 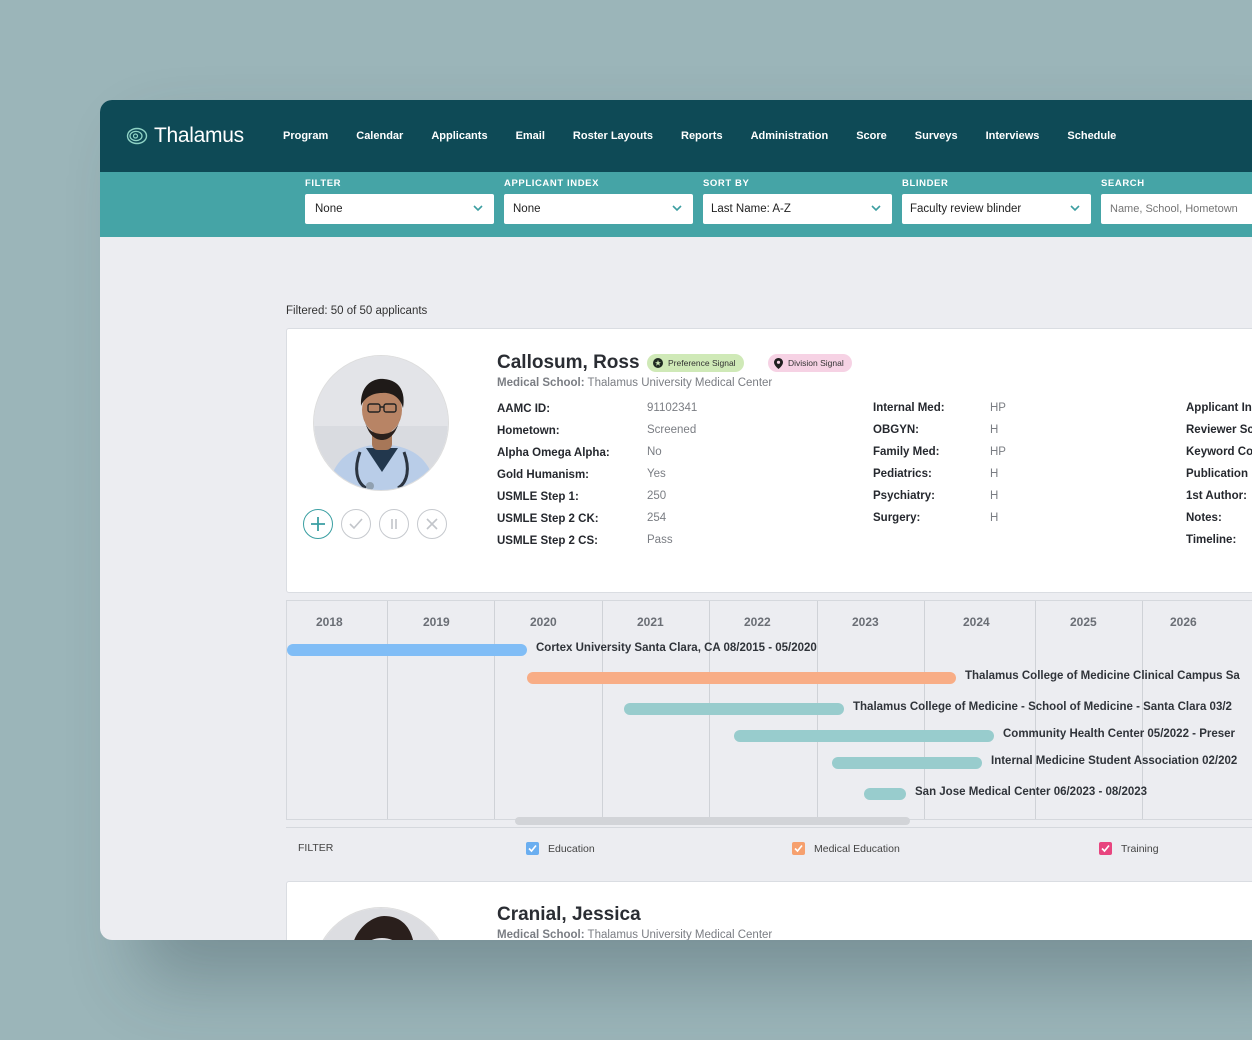 I want to click on hold-button, so click(x=394, y=524).